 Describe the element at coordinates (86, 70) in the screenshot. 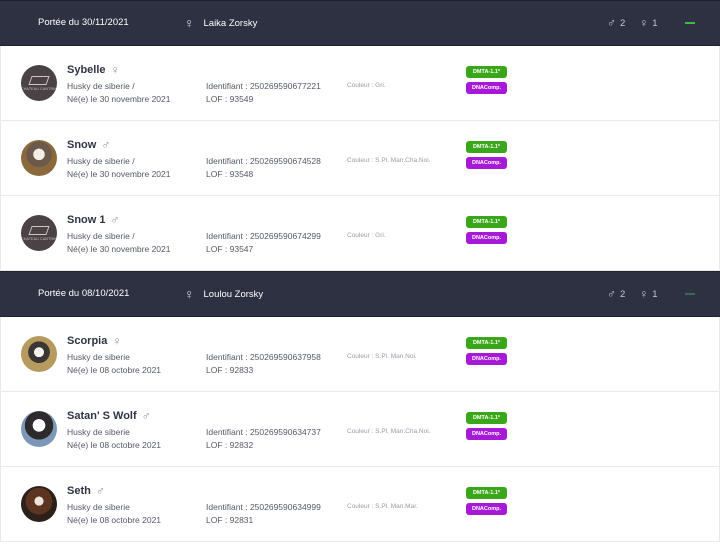

I see `dog-name: Sybelle` at that location.